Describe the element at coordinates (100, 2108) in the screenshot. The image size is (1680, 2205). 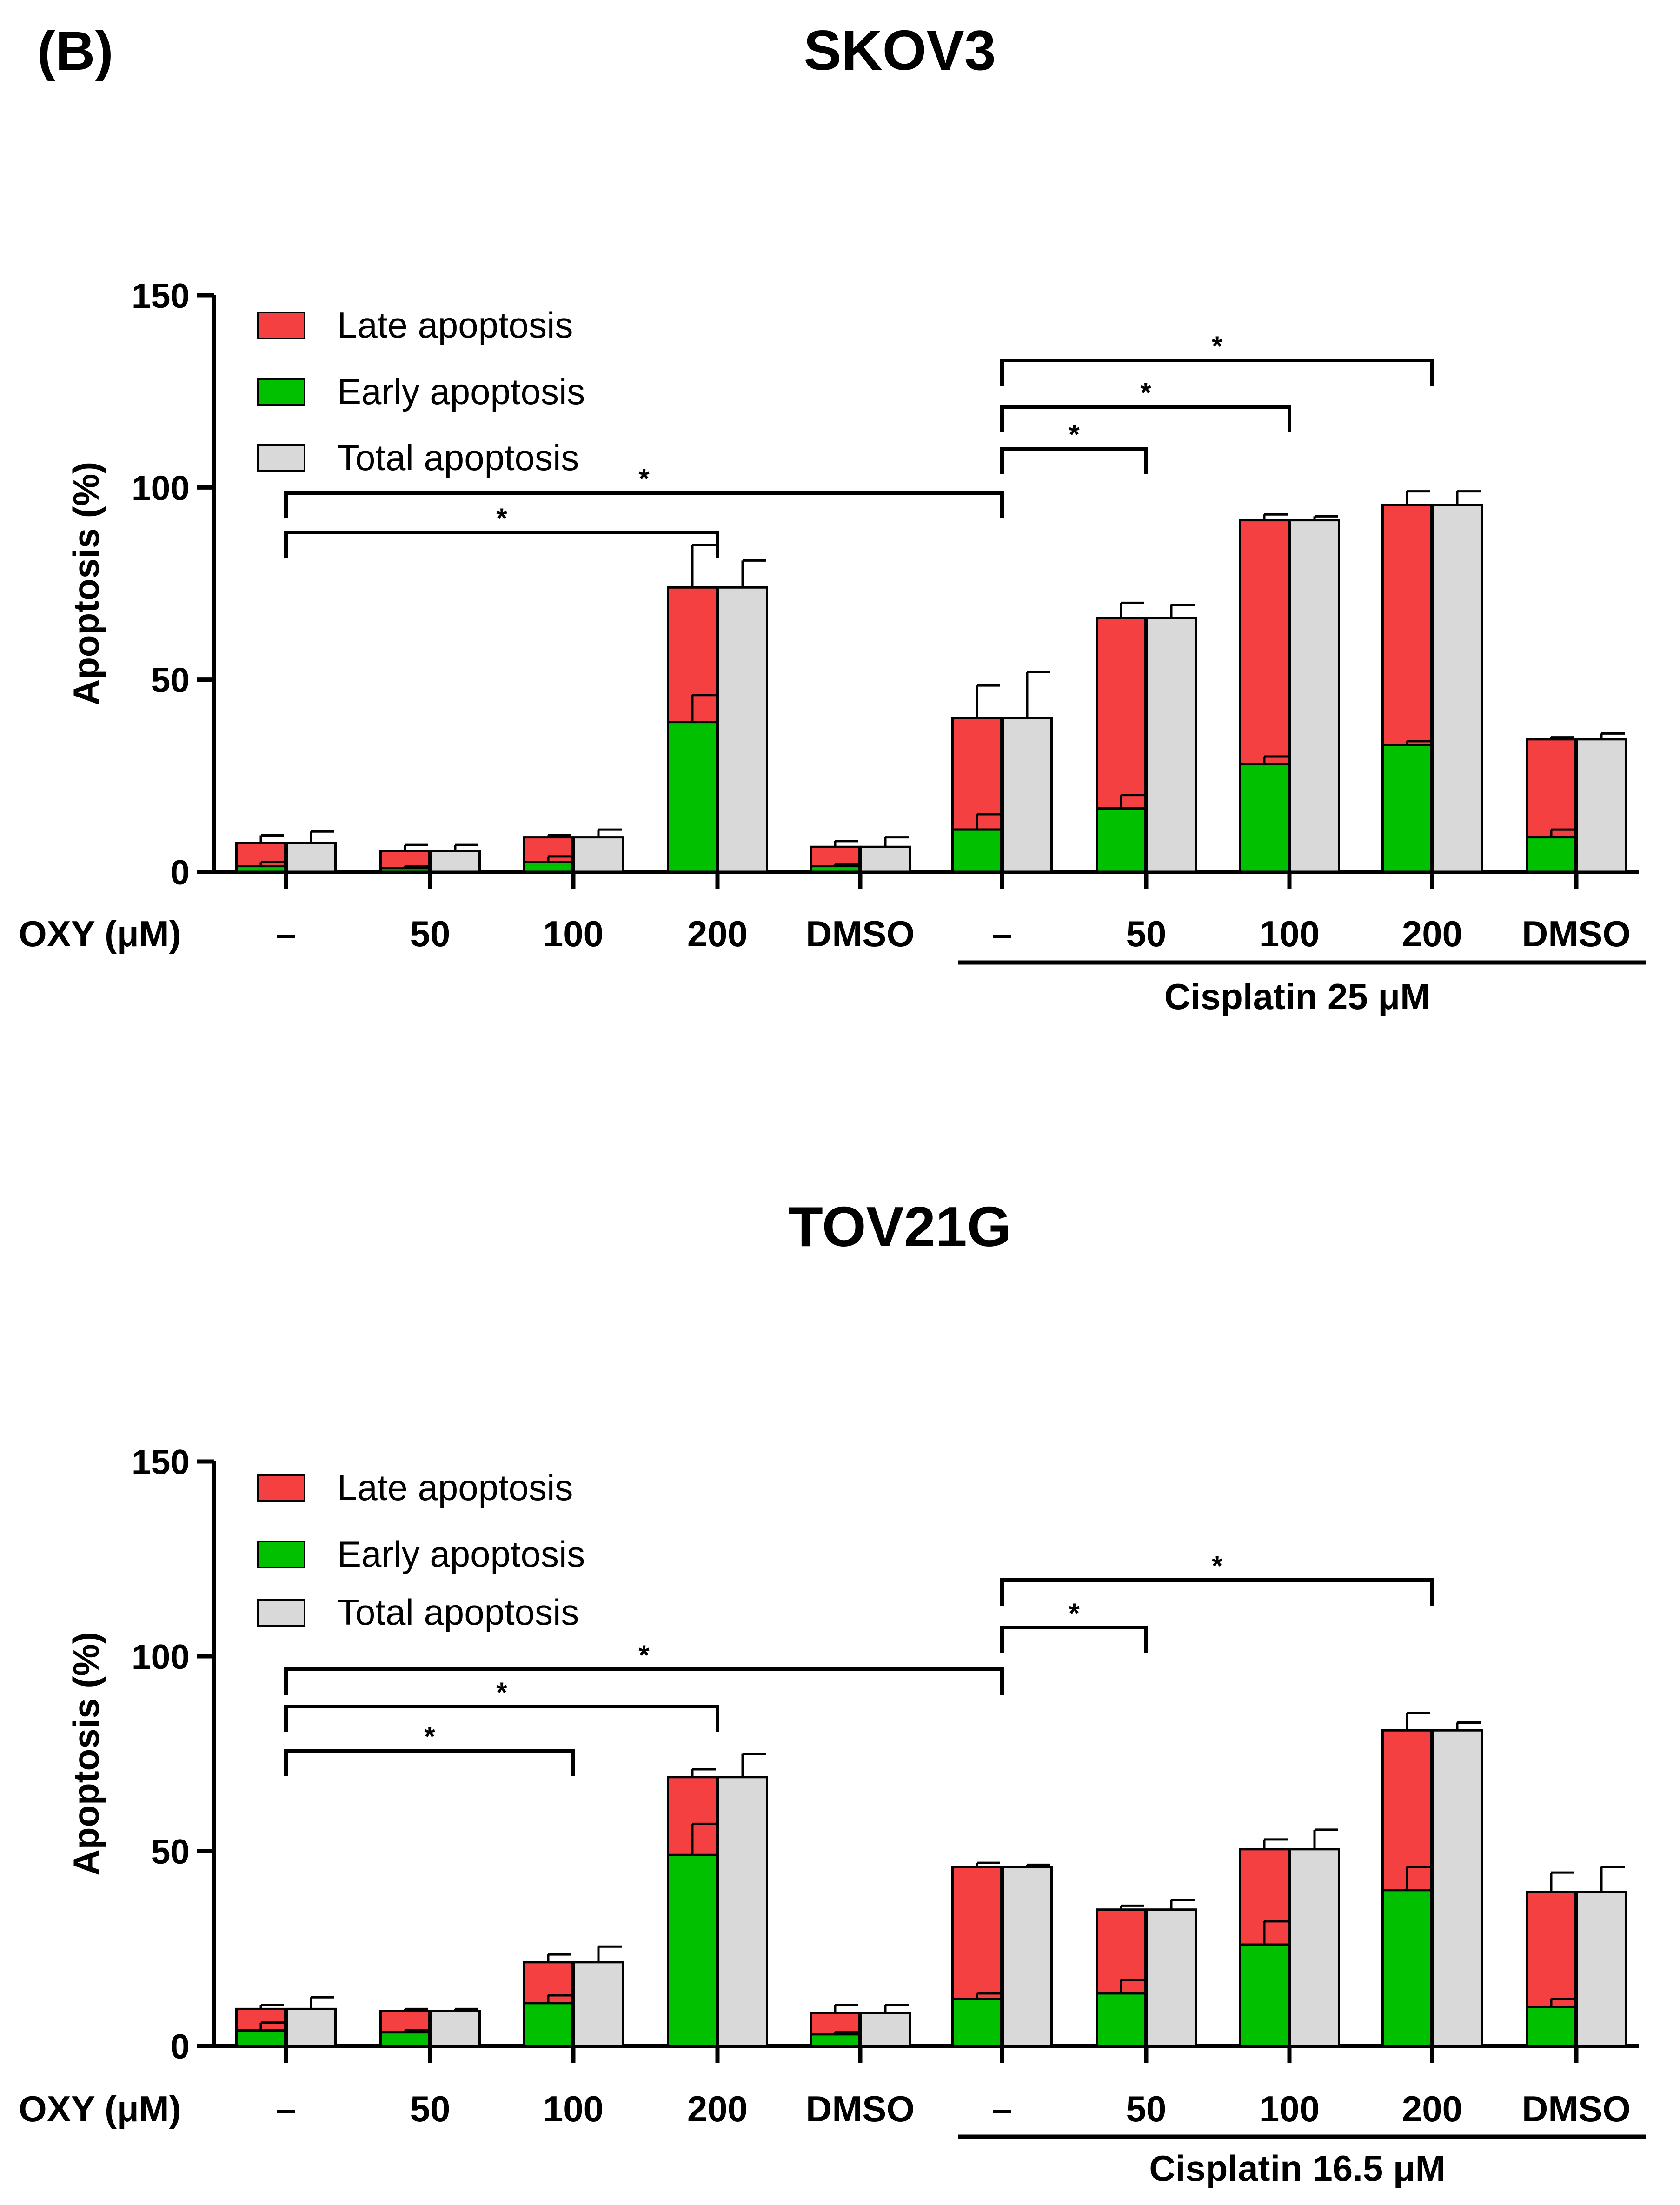
I see `x-row-label: OXY (μM)` at that location.